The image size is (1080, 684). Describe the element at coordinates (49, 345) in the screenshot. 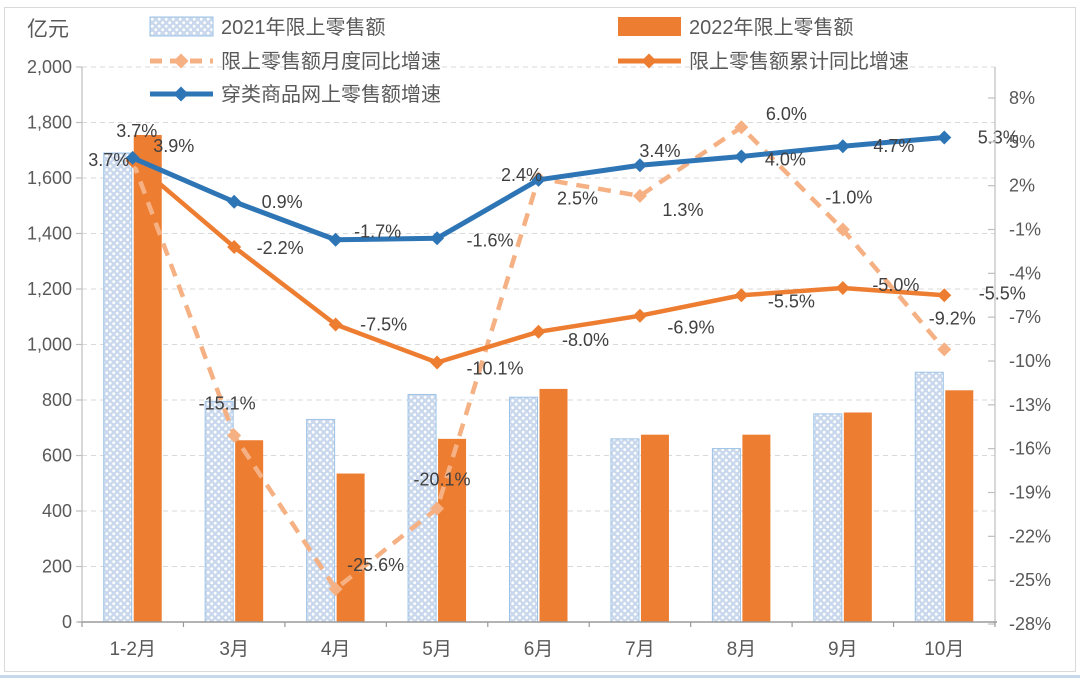

I see `left-tick-label: 1,000` at that location.